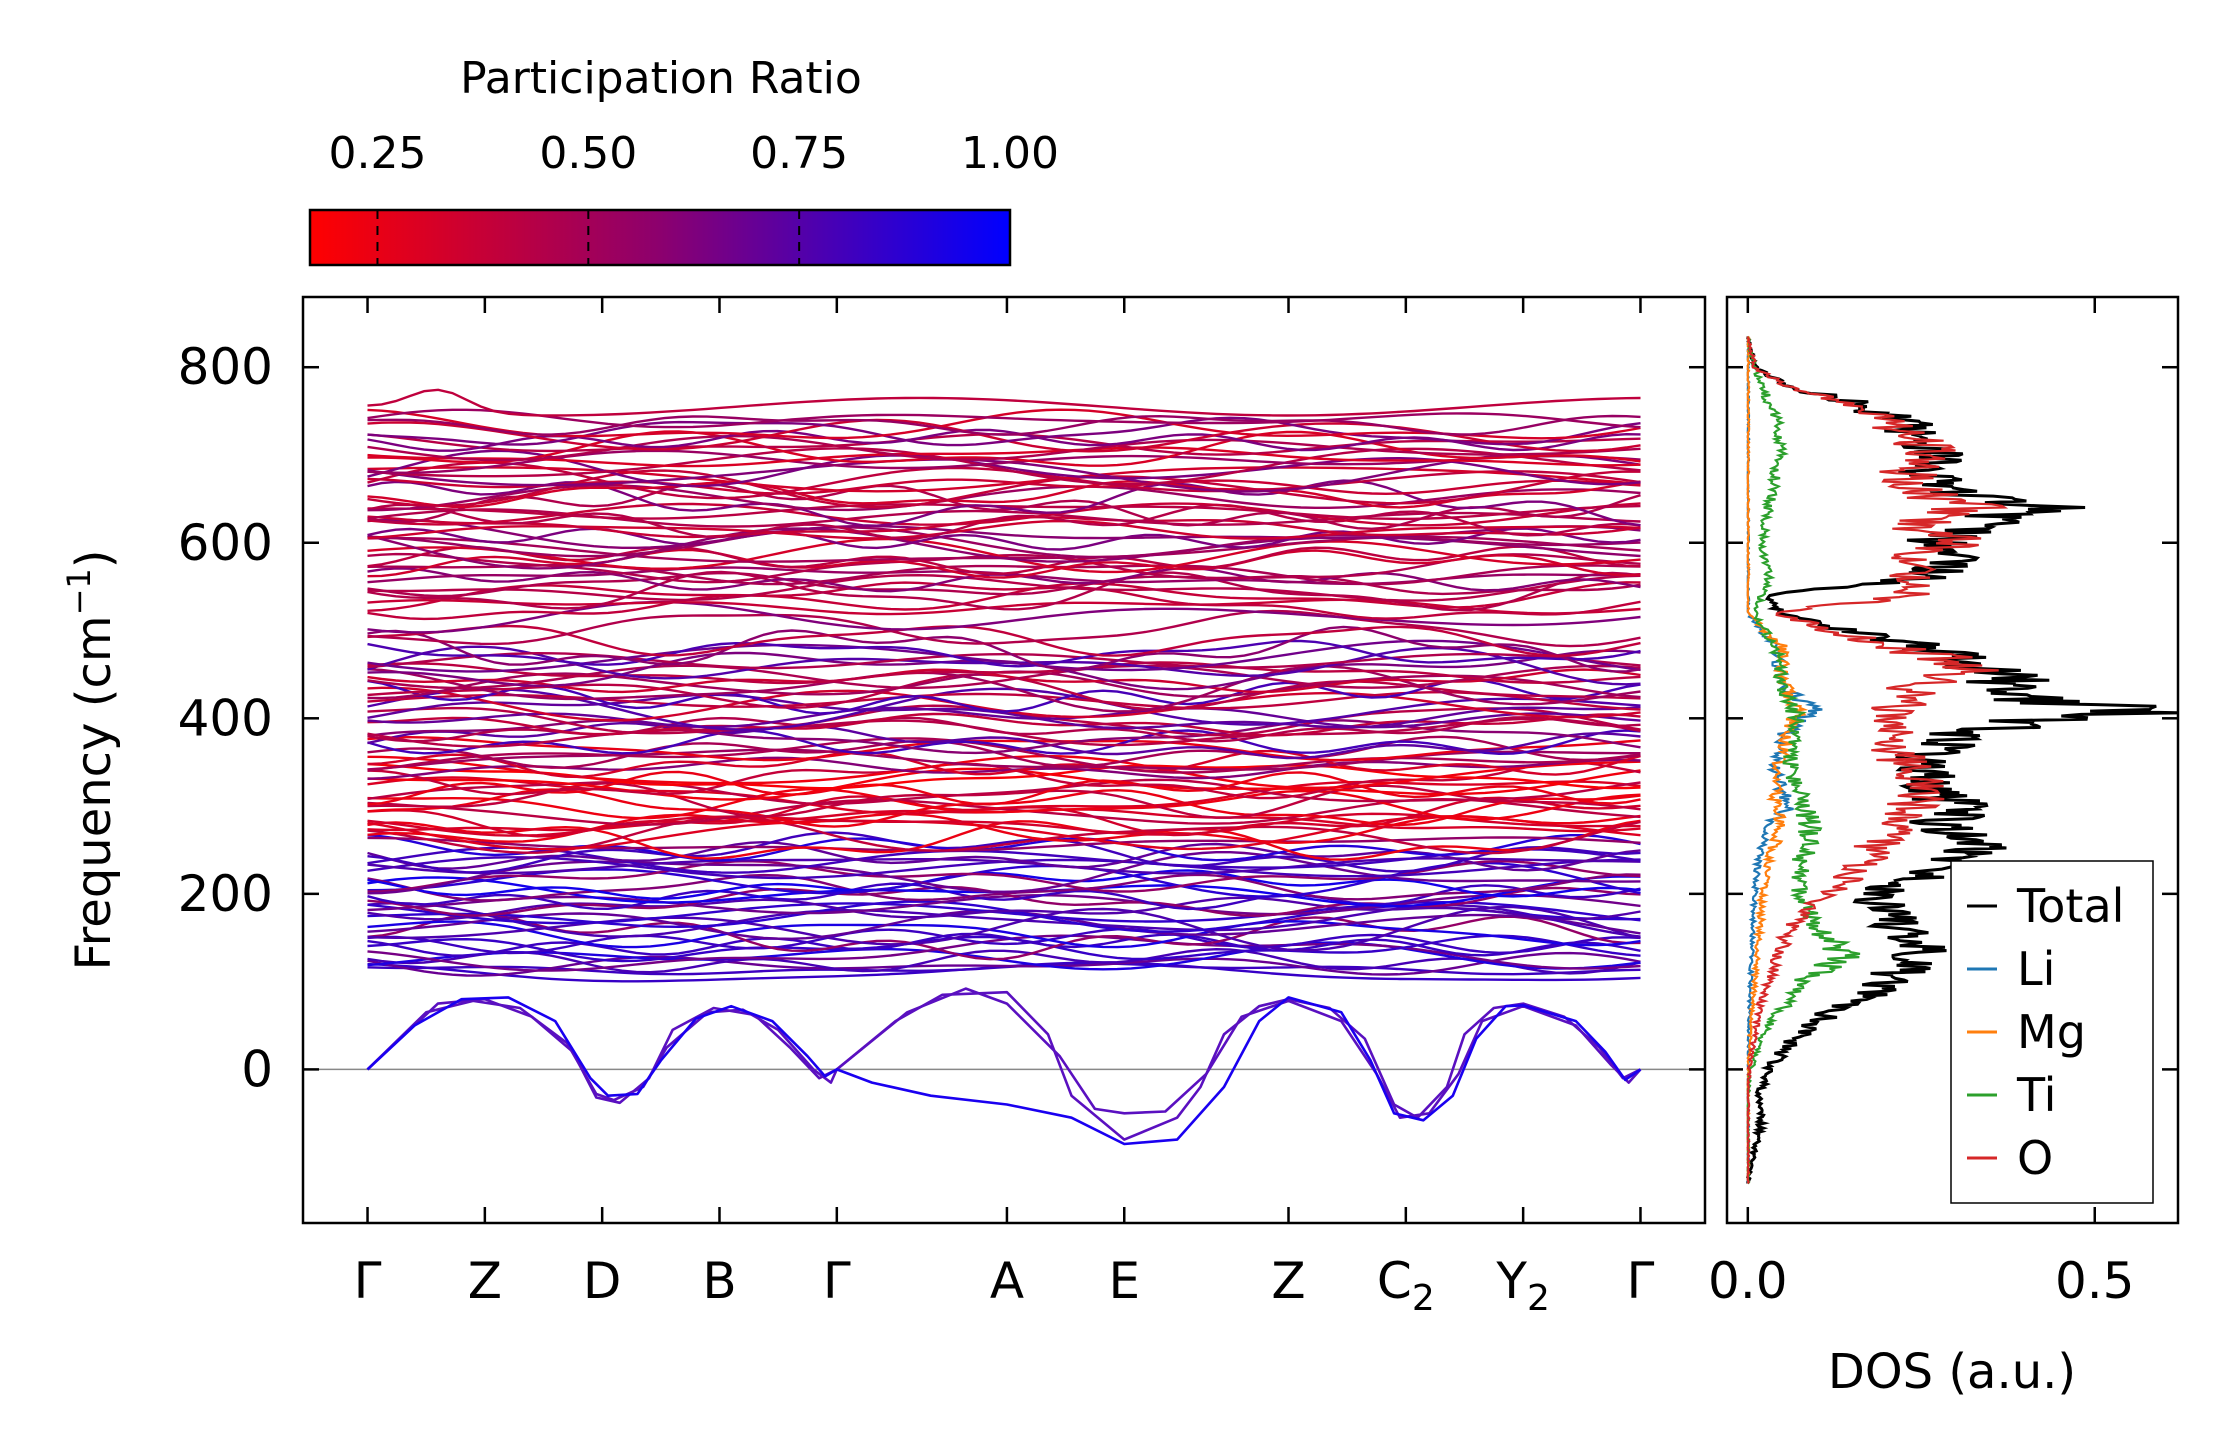 The height and width of the screenshot is (1455, 2222). I want to click on legend-label-mg: Mg, so click(2051, 1032).